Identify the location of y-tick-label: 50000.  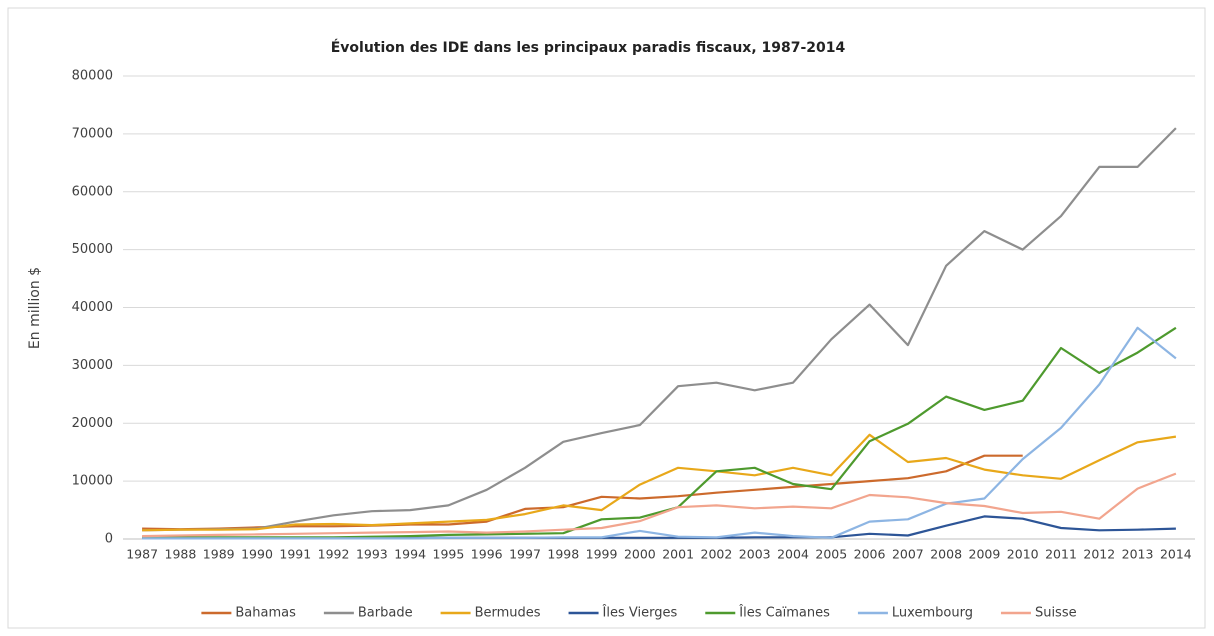
(92, 249).